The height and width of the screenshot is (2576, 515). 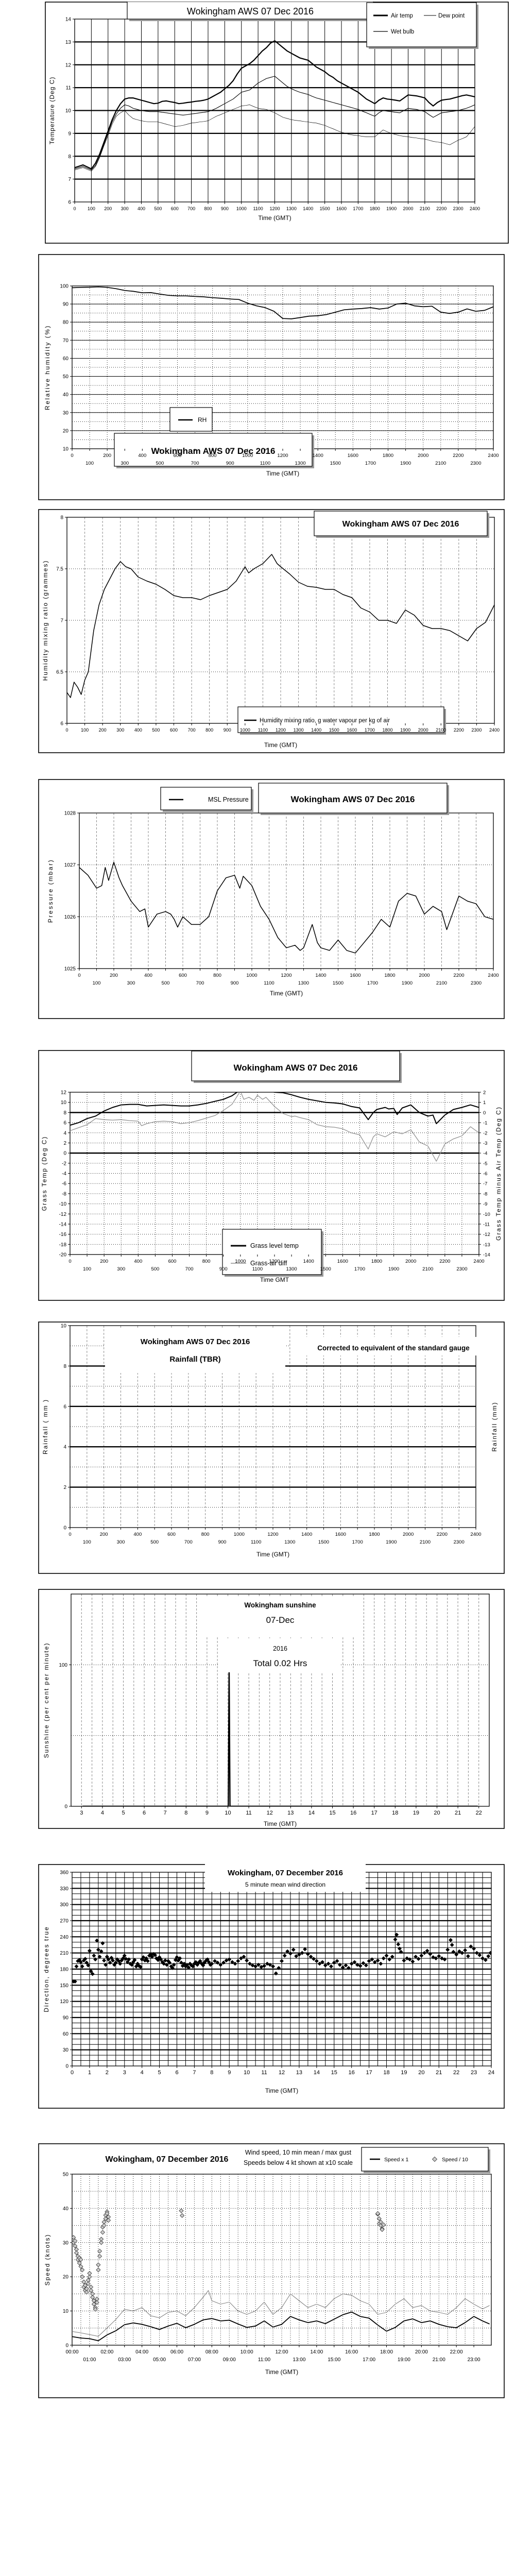 What do you see at coordinates (44, 1173) in the screenshot?
I see `svg-text: Grass Temp (Deg C)` at bounding box center [44, 1173].